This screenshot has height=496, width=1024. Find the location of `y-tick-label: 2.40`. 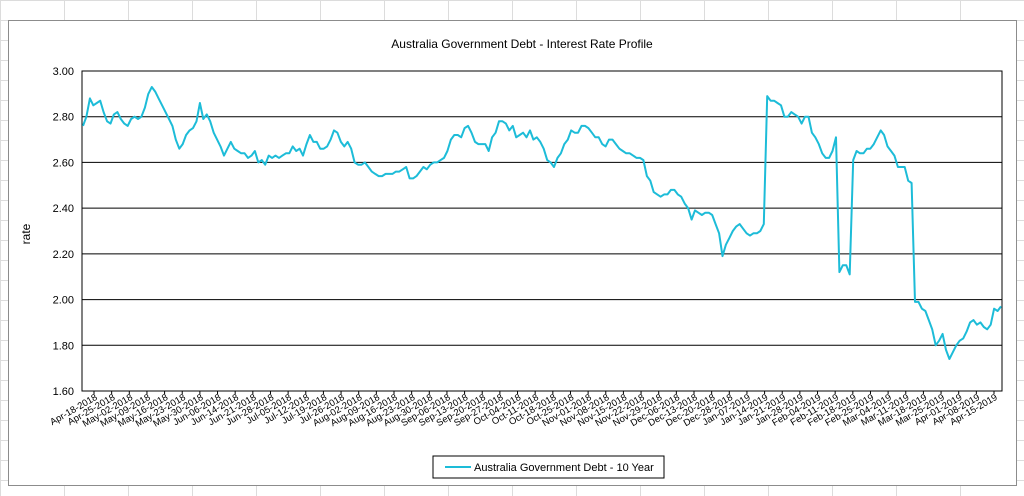

y-tick-label: 2.40 is located at coordinates (63, 209).